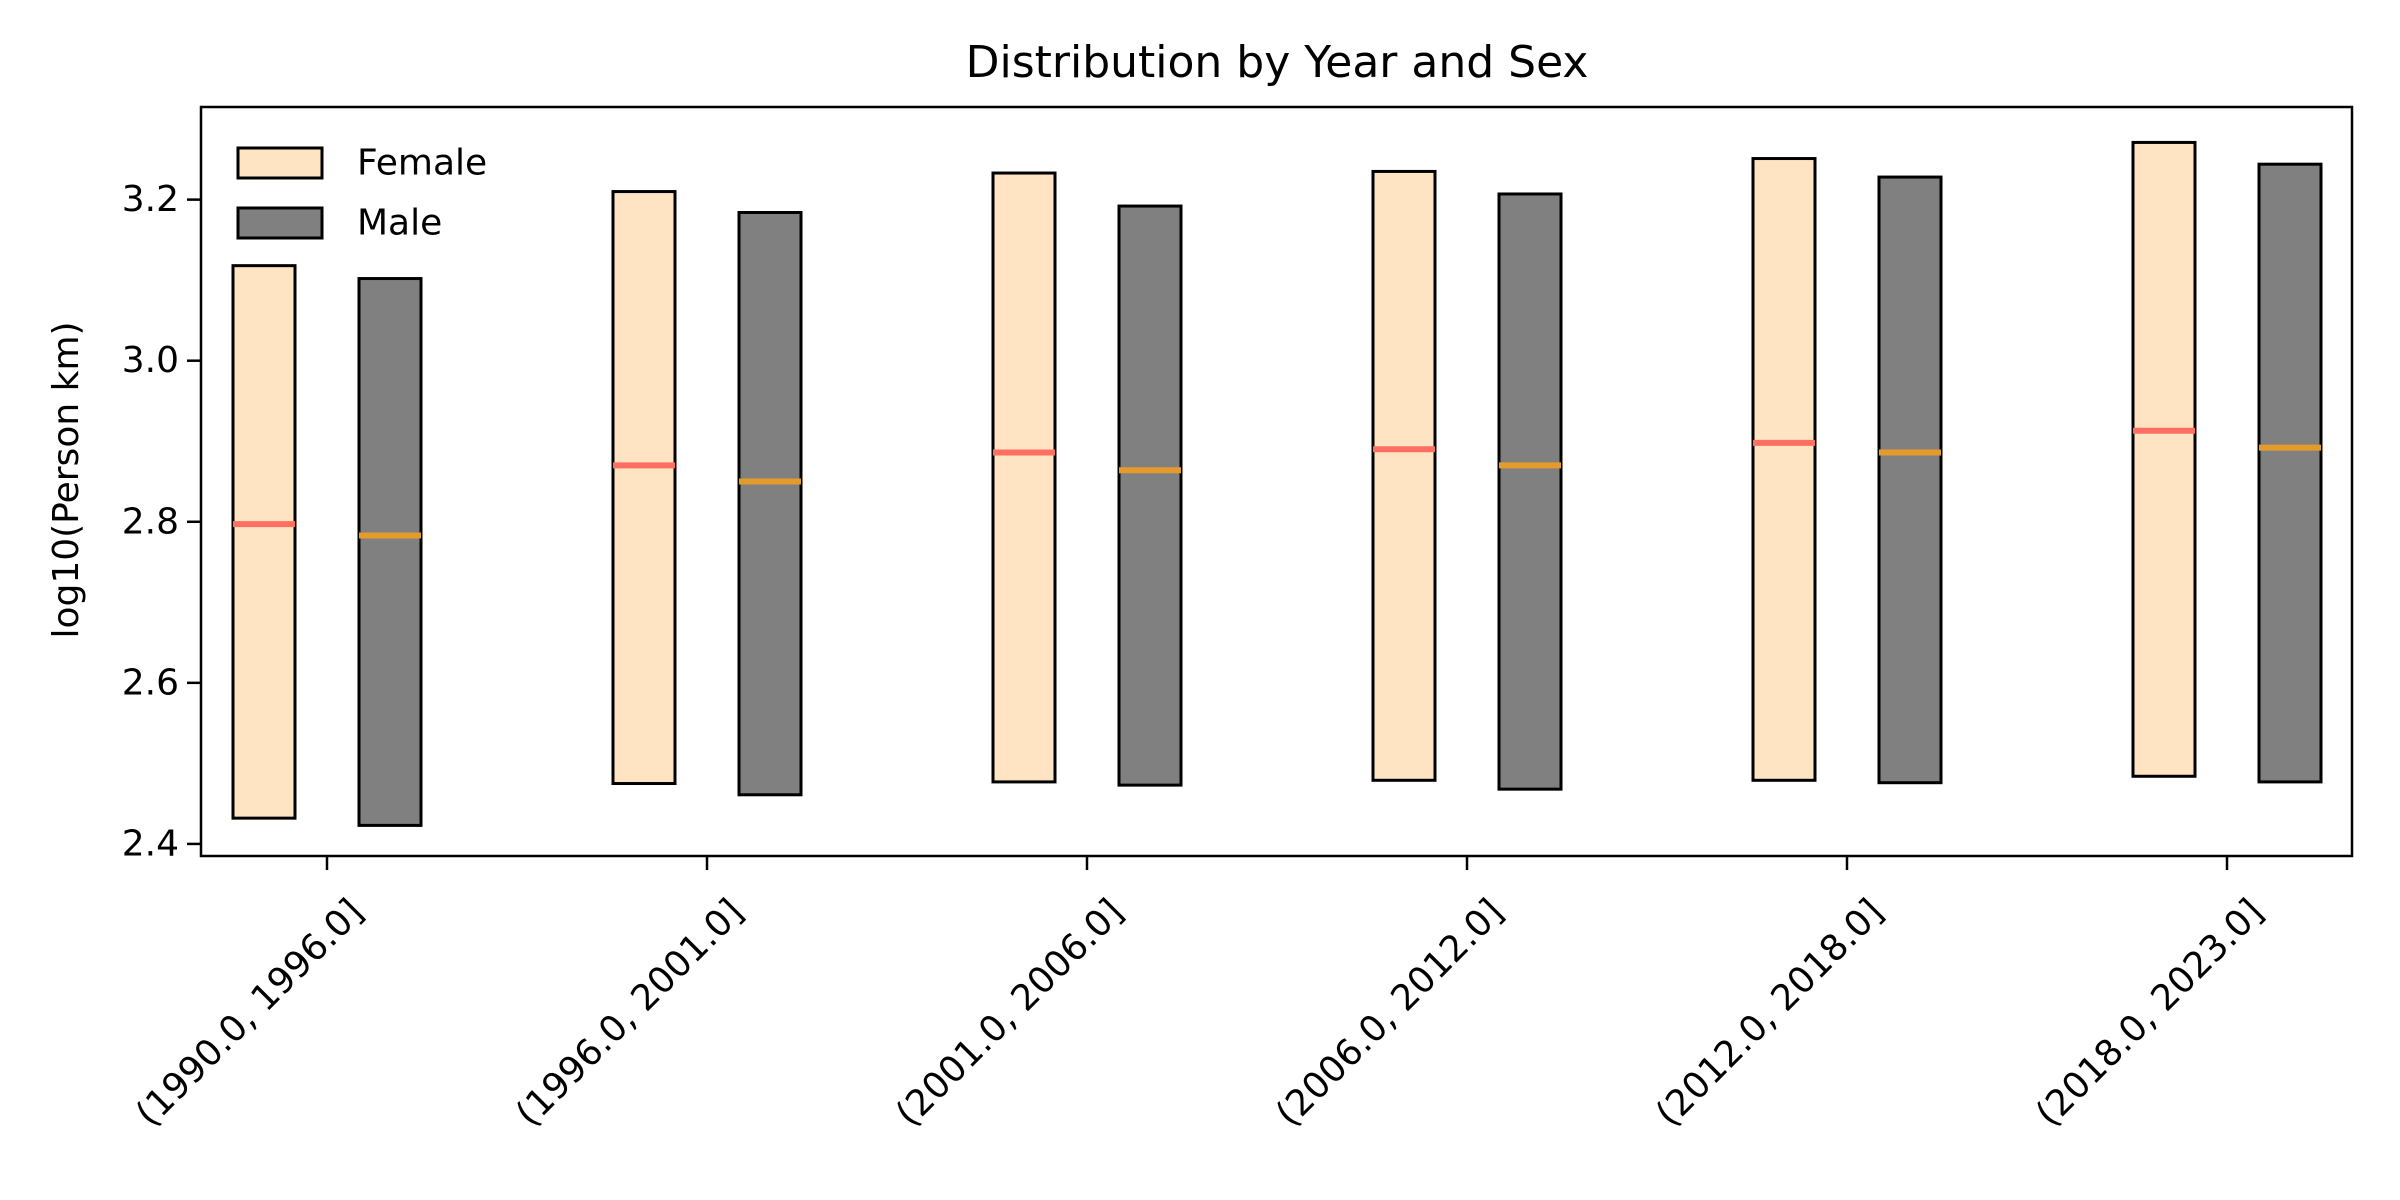  I want to click on legend-swatch-female, so click(280, 163).